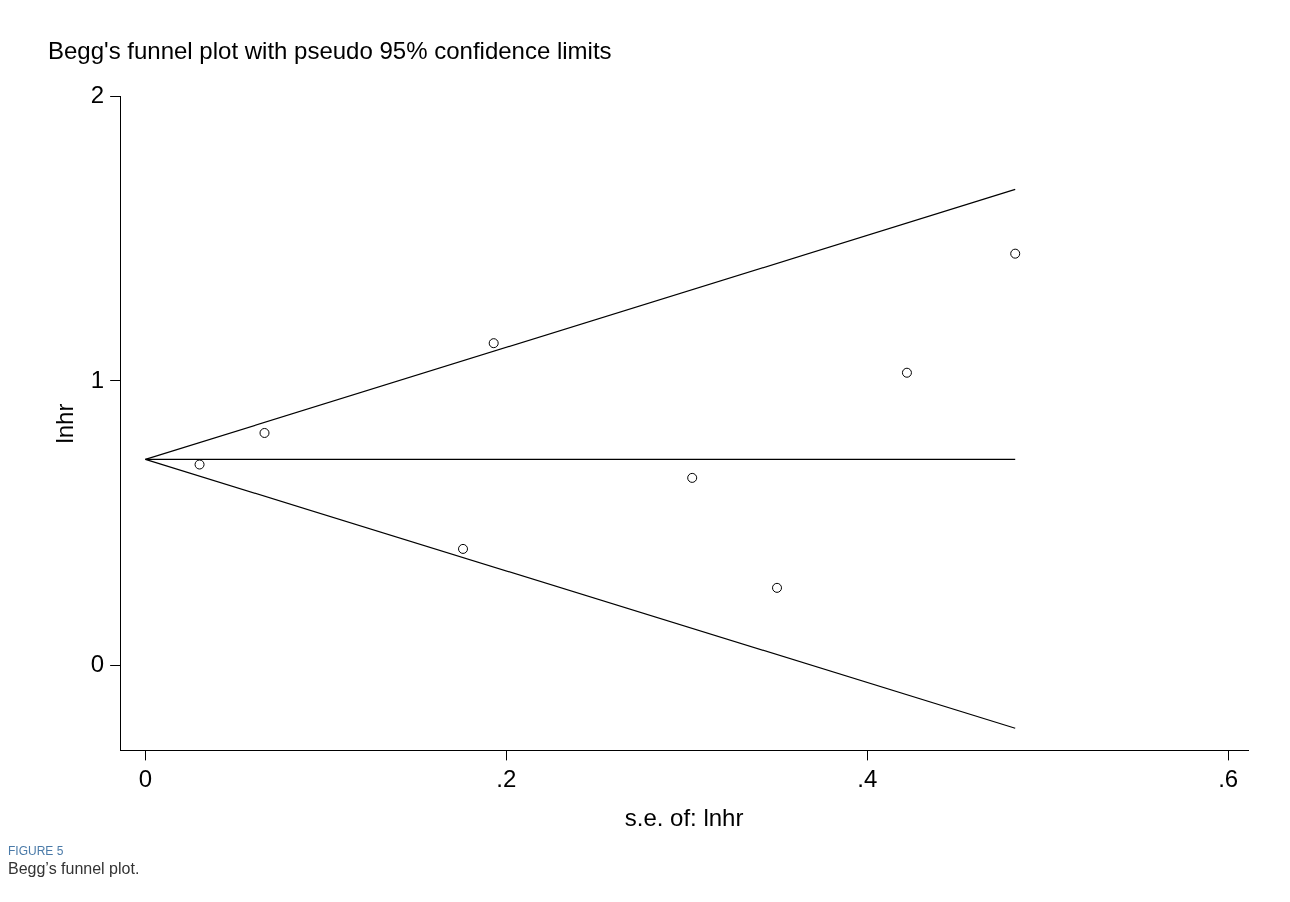 The width and height of the screenshot is (1290, 902). I want to click on y-axis-title: lnhr, so click(65, 423).